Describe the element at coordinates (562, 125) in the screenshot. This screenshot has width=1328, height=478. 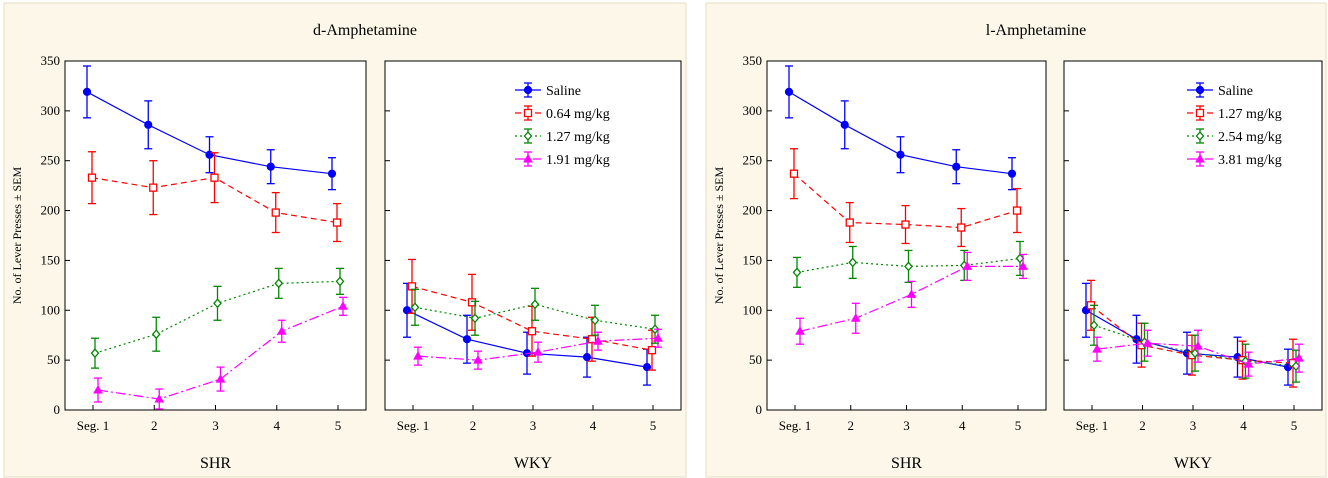
I see `legend: Saline 0.64 mg/kg 1.27 mg/kg 1.91 mg/kg` at that location.